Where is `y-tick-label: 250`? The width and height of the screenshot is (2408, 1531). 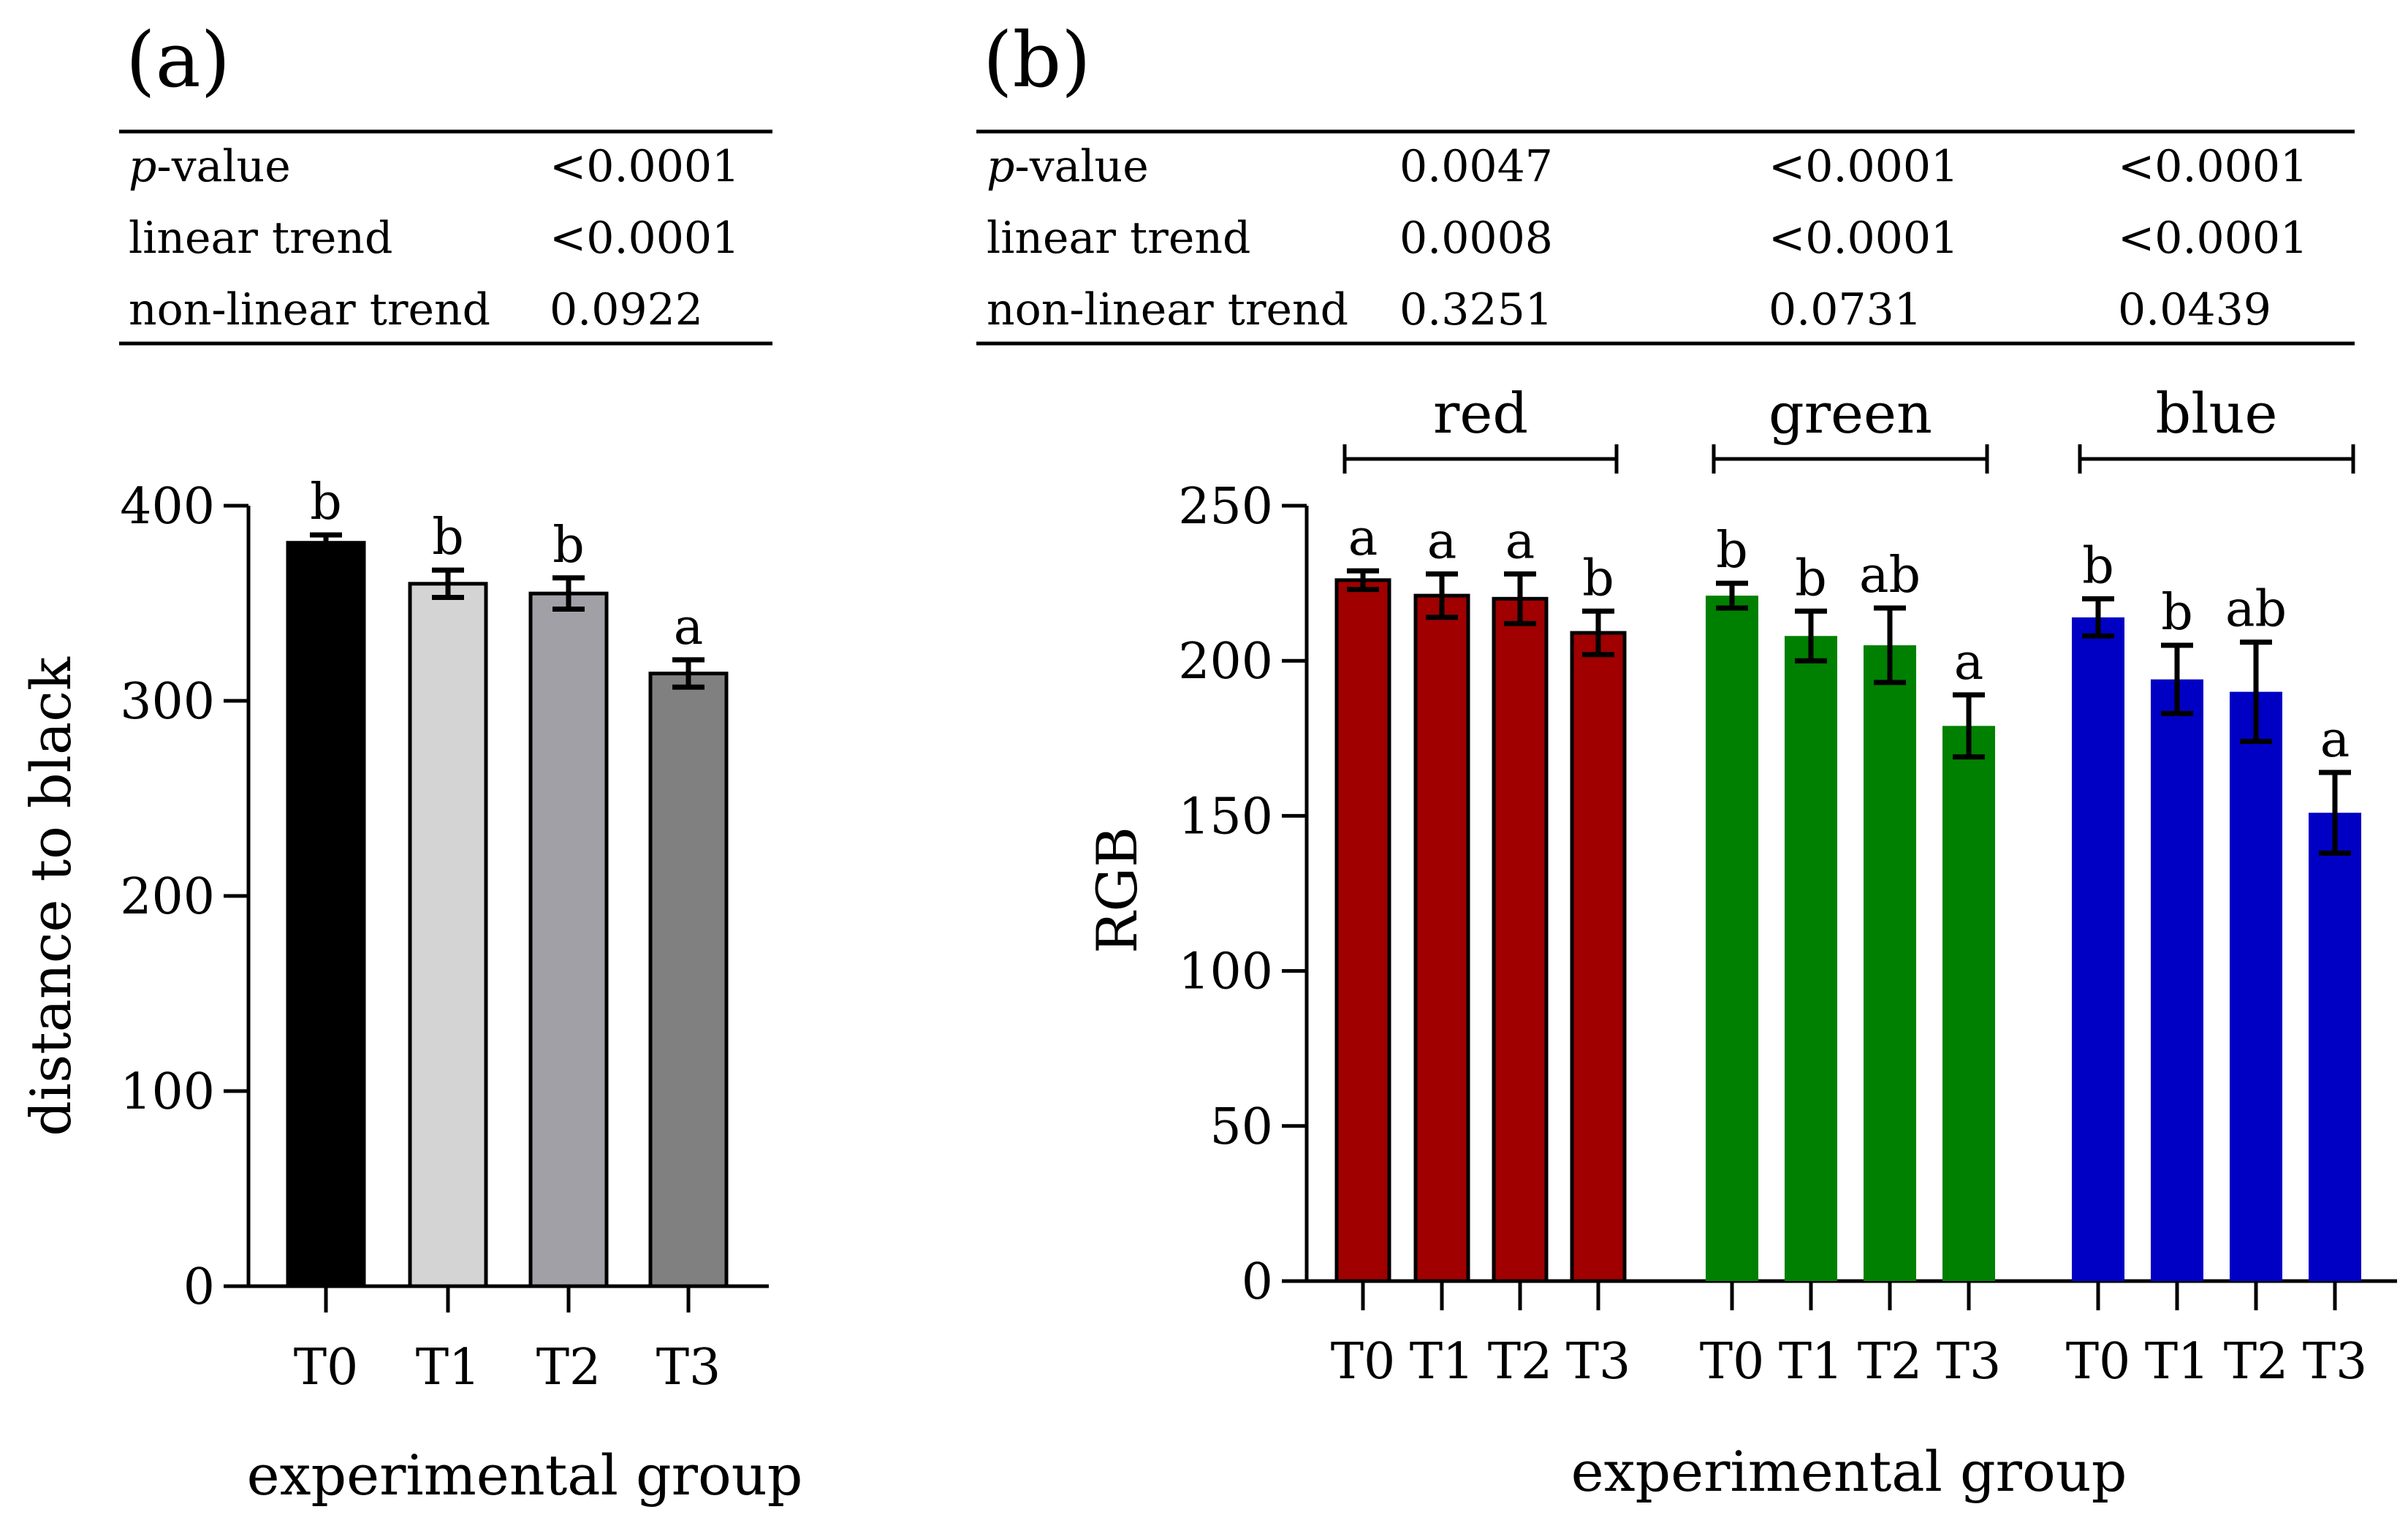 y-tick-label: 250 is located at coordinates (1225, 507).